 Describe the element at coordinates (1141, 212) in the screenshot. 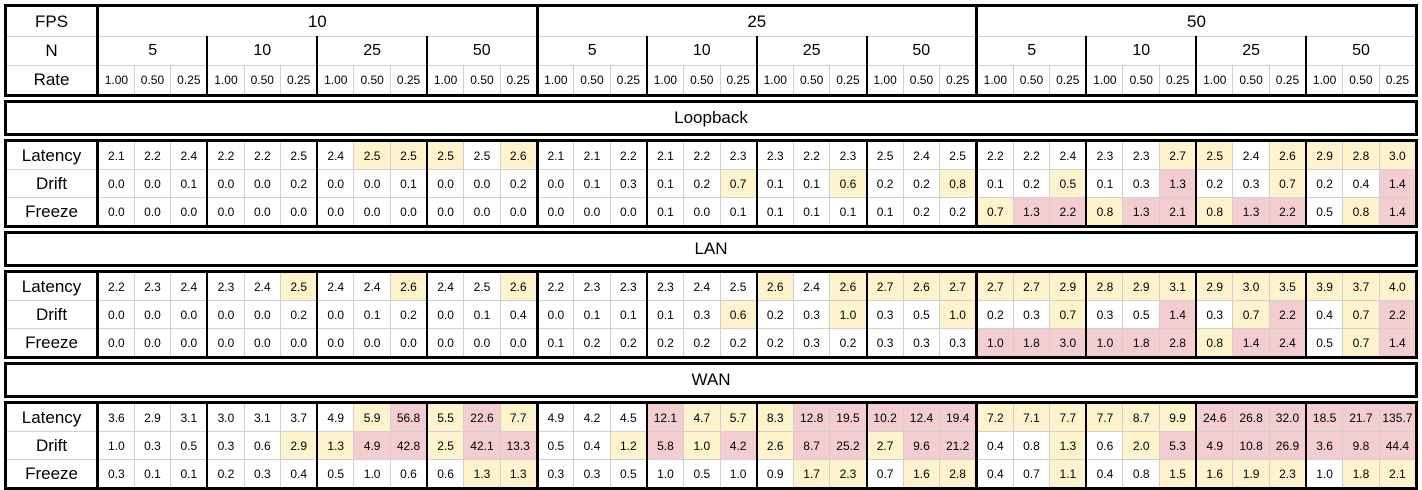

I see `value-cell: 1.3` at that location.